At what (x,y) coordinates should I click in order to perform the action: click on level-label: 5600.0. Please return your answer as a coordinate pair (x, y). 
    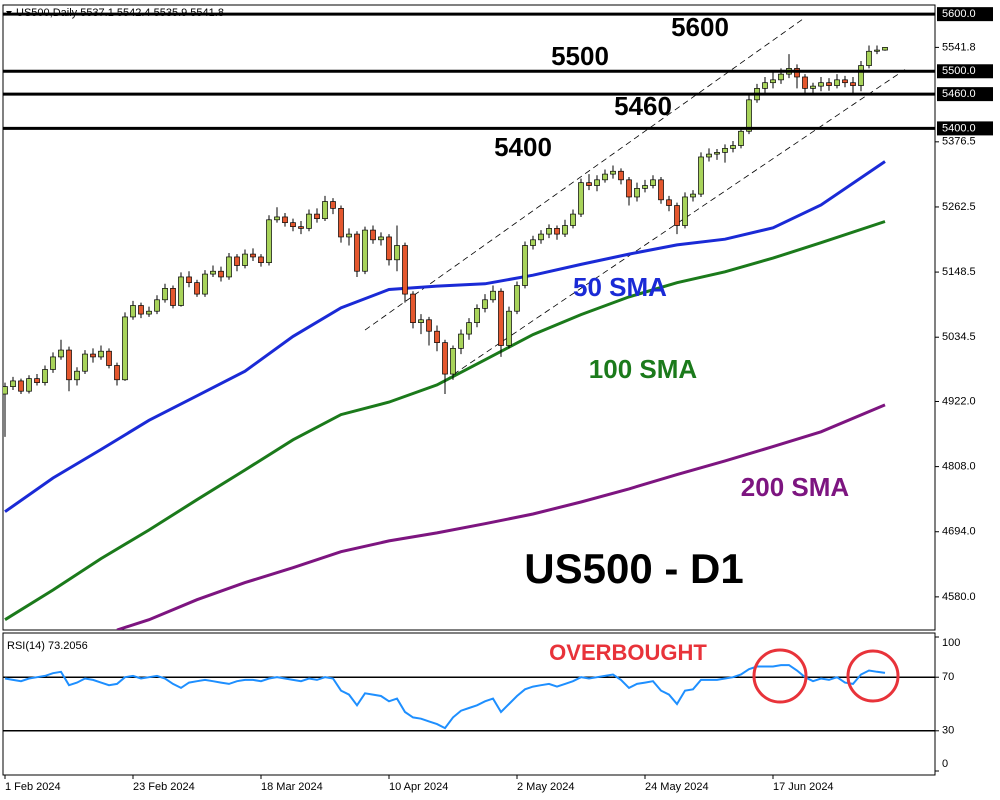
    Looking at the image, I should click on (959, 14).